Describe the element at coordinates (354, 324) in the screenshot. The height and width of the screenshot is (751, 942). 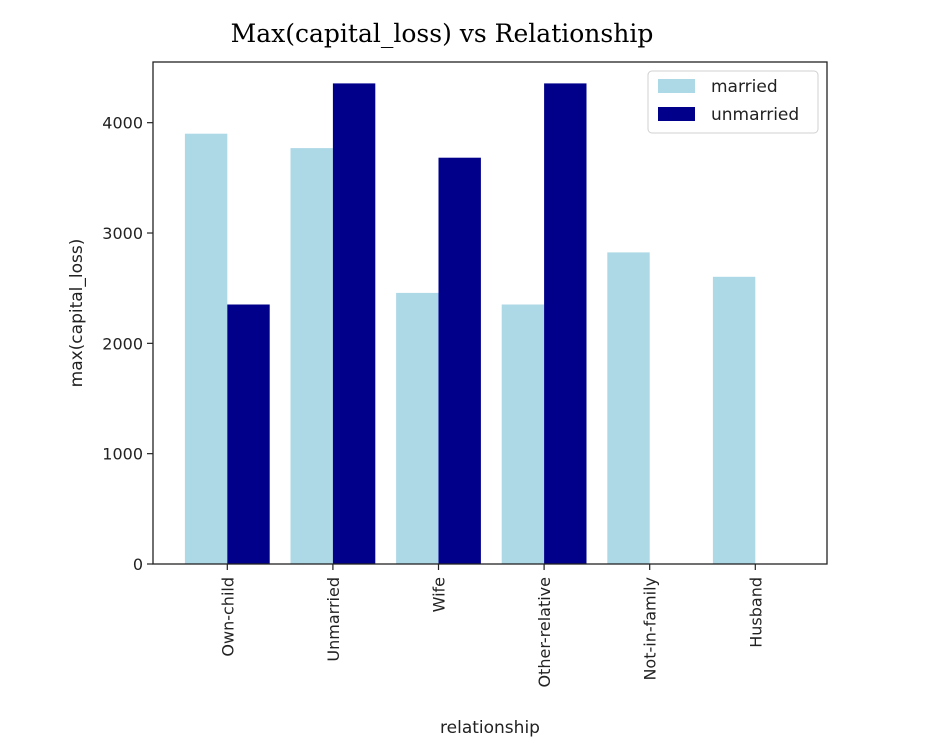
I see `bar-unmarried-unmarried` at that location.